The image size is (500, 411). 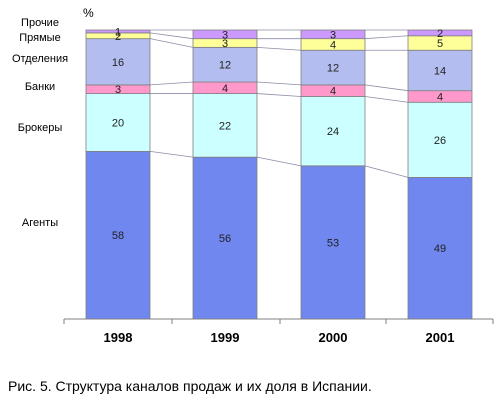 What do you see at coordinates (333, 337) in the screenshot?
I see `x-tick-label: 2000` at bounding box center [333, 337].